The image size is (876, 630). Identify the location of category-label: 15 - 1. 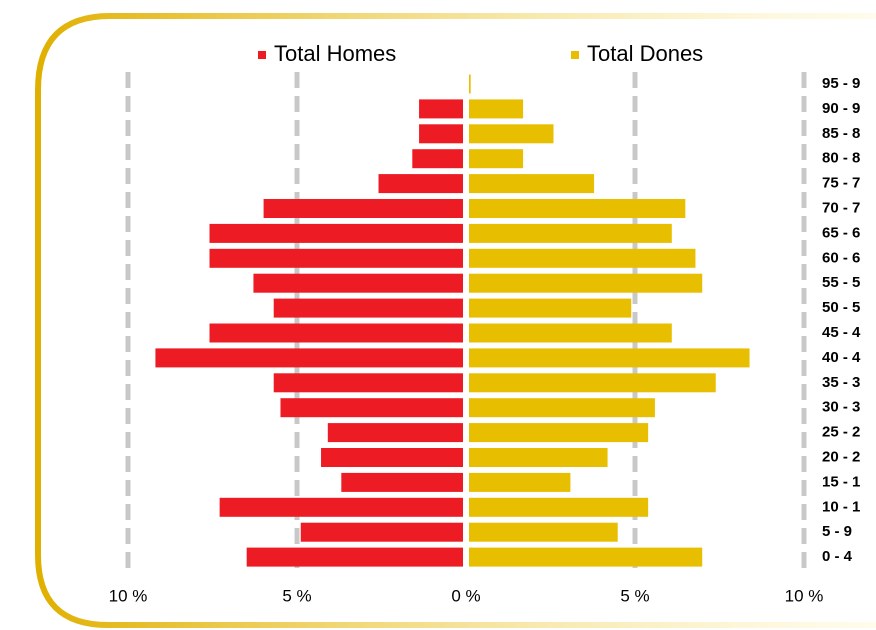
(841, 481).